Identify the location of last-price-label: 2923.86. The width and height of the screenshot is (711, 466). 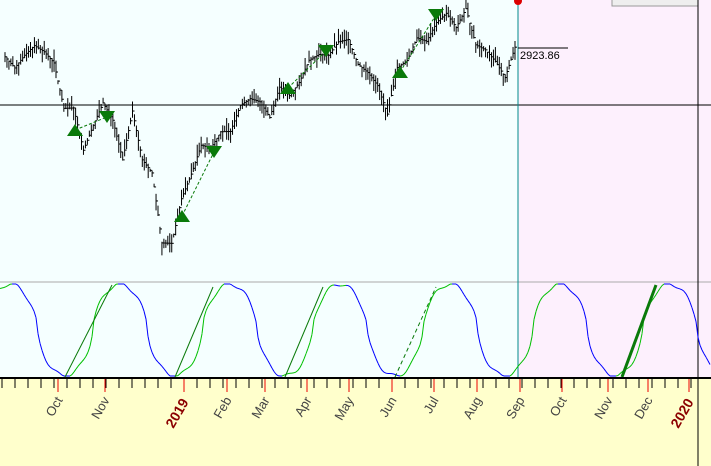
(540, 56).